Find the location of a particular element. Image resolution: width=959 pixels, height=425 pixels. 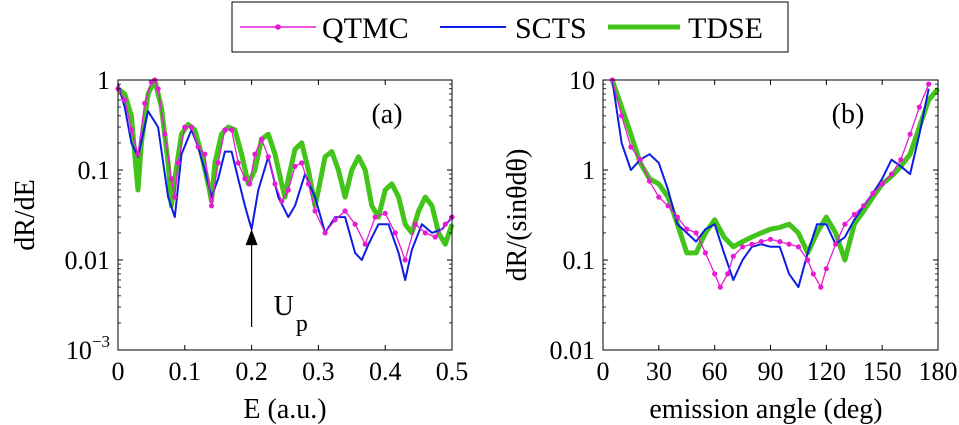

y-tick-label: 10−3 is located at coordinates (88, 348).